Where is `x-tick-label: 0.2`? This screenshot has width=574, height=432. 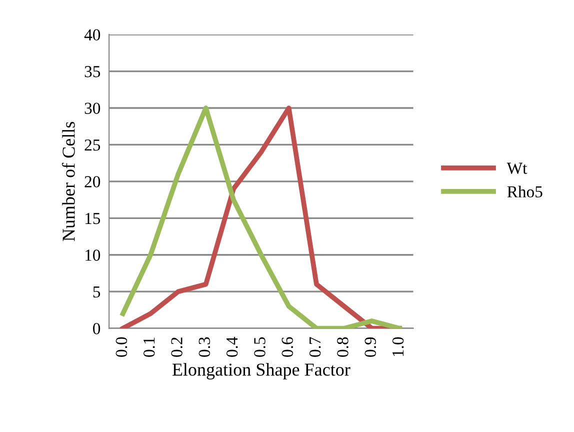 x-tick-label: 0.2 is located at coordinates (176, 347).